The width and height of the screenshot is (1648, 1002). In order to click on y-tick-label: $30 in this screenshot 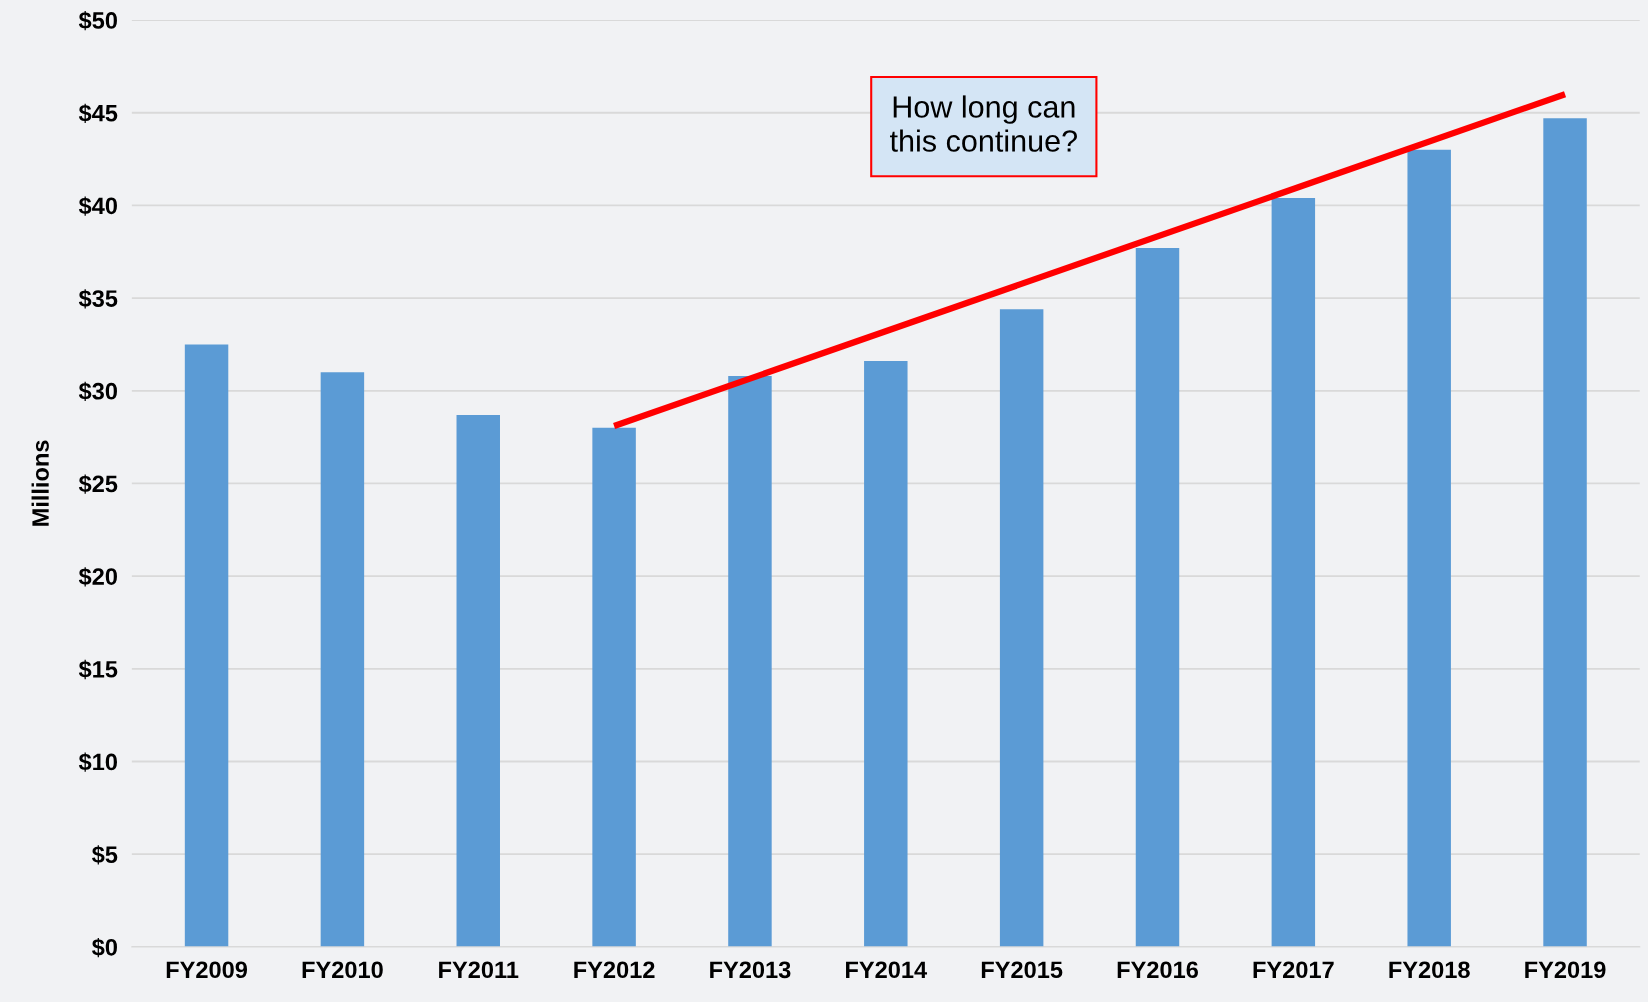, I will do `click(97, 391)`.